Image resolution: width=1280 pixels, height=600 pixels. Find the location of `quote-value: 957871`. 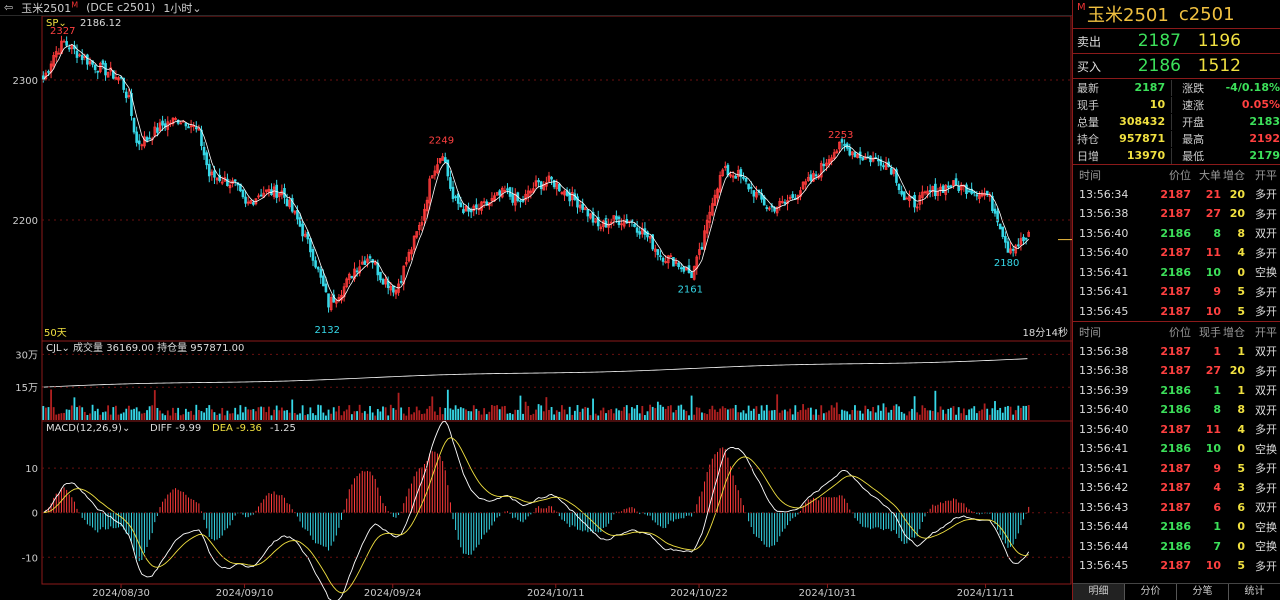

quote-value: 957871 is located at coordinates (1142, 138).